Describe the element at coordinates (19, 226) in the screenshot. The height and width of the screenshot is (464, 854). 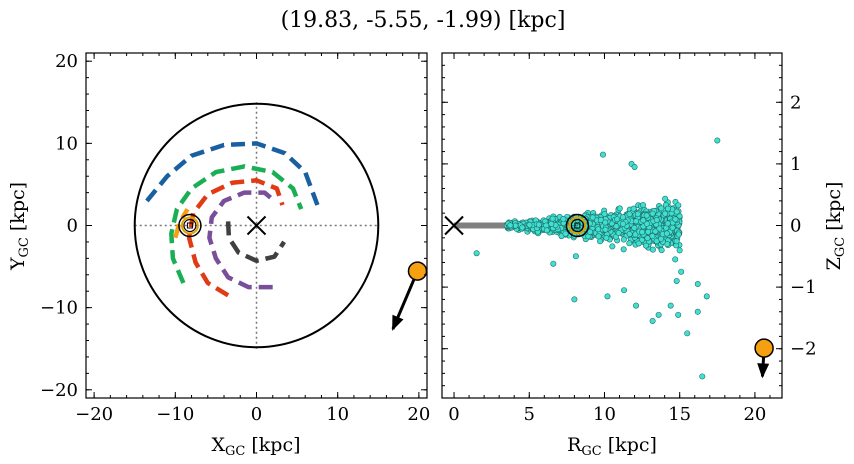
I see `xy-y-axis-label: YGC [kpc]` at that location.